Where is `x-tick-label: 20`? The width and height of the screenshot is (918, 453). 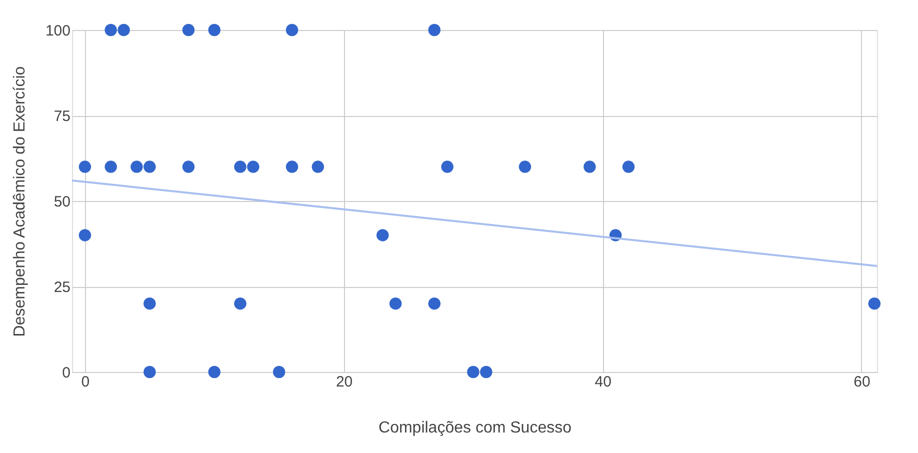
x-tick-label: 20 is located at coordinates (344, 382).